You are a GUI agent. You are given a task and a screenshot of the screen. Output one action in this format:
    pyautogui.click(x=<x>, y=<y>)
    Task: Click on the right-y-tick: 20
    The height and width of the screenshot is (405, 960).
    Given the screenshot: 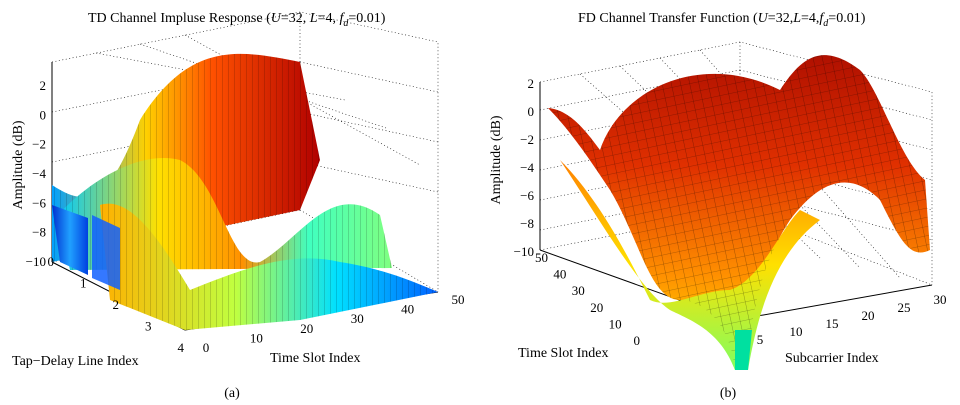 What is the action you would take?
    pyautogui.click(x=596, y=307)
    